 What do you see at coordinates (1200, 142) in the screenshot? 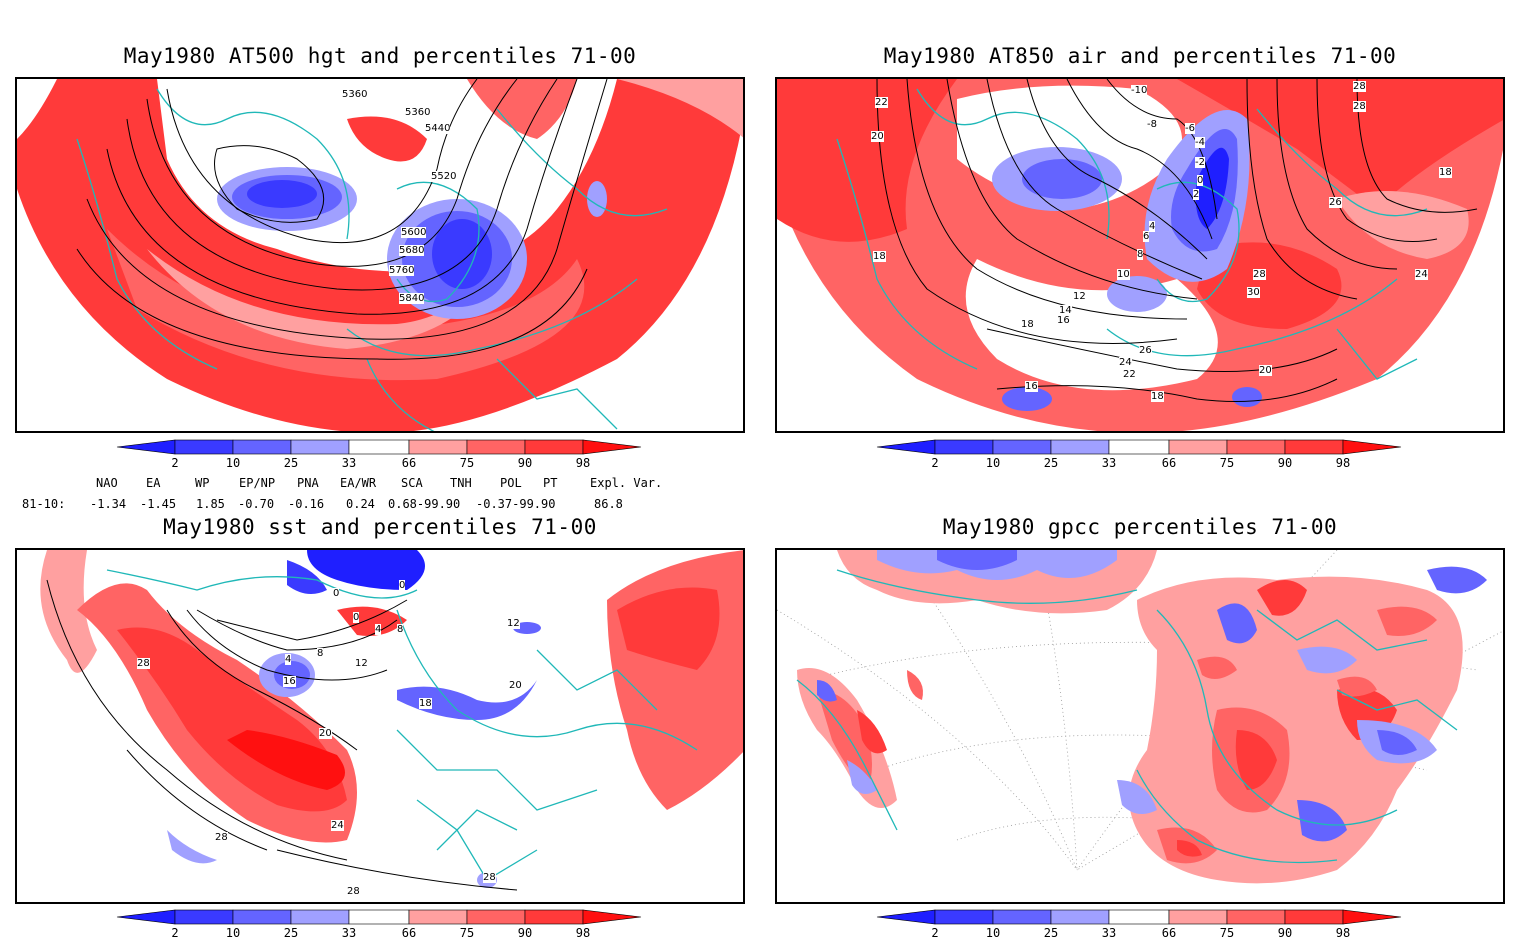
I see `contour-label: -4` at bounding box center [1200, 142].